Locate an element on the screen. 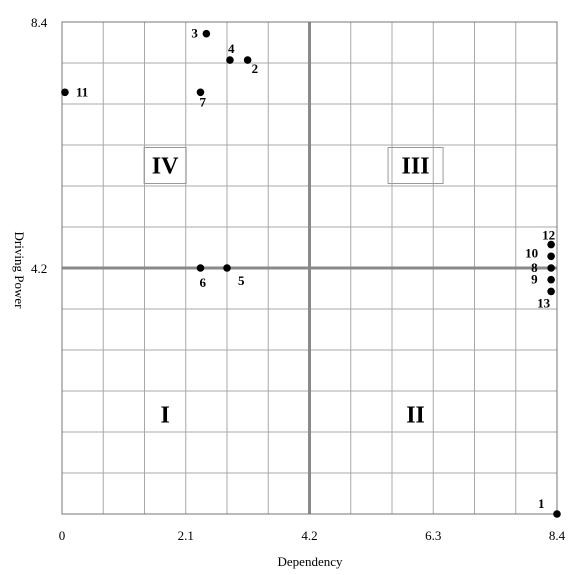  point-label: 7 is located at coordinates (202, 101).